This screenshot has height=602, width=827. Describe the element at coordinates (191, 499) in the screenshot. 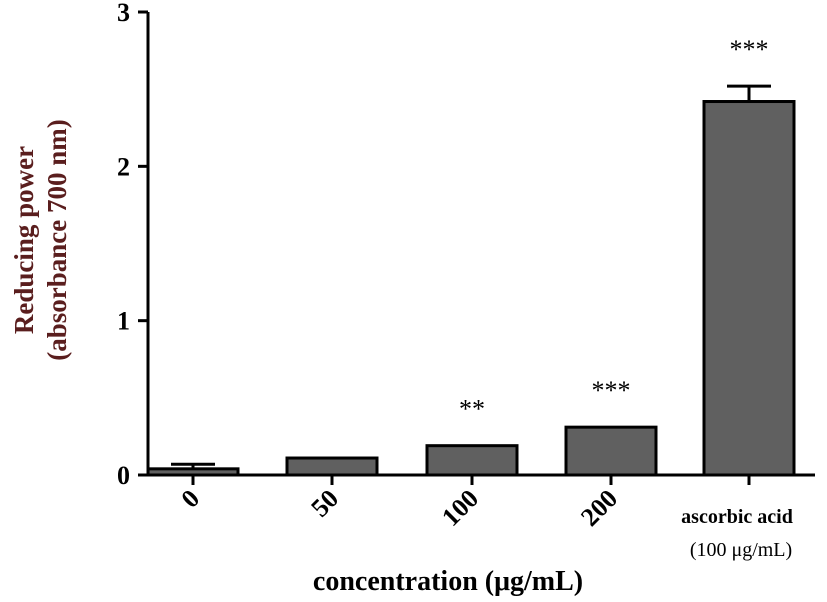

I see `x-tick-label: 0` at that location.